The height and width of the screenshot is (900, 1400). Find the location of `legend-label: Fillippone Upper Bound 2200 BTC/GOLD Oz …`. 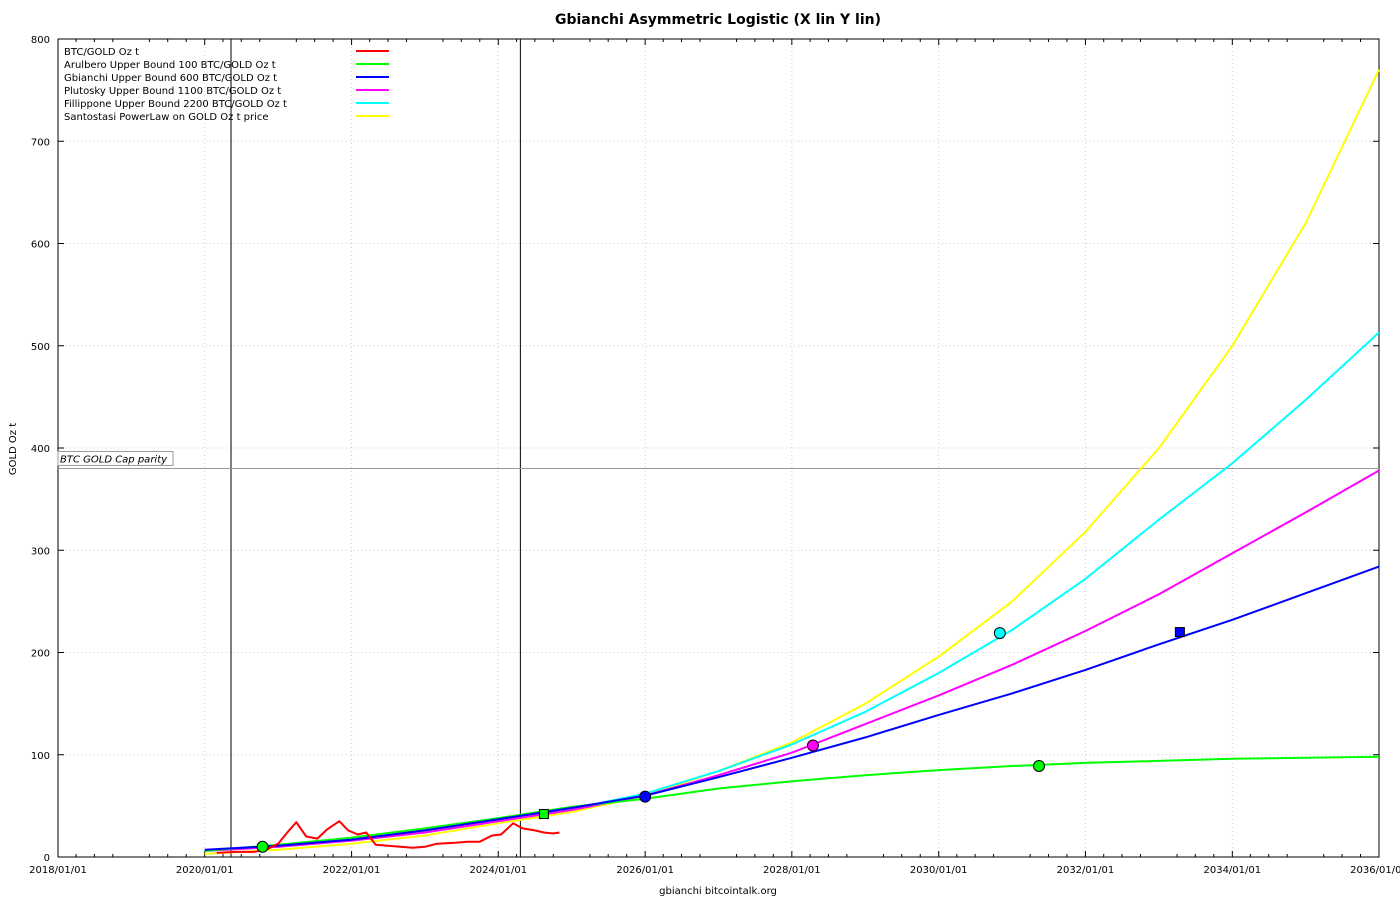

legend-label: Fillippone Upper Bound 2200 BTC/GOLD Oz … is located at coordinates (175, 104).